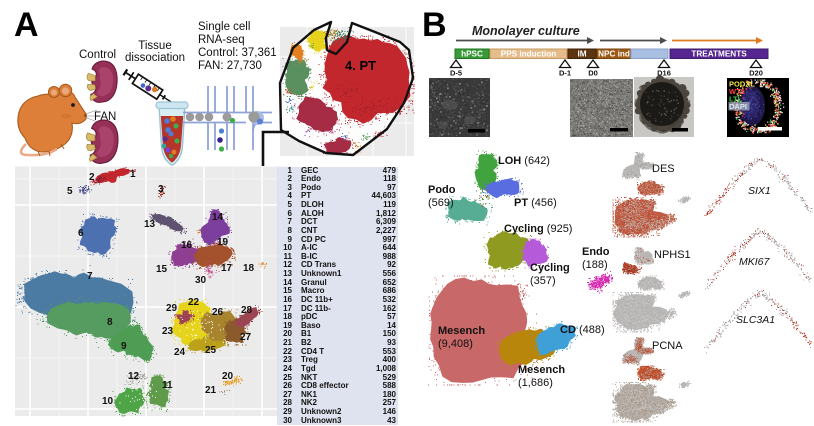 Image resolution: width=814 pixels, height=426 pixels. Describe the element at coordinates (756, 73) in the screenshot. I see `svg-text: D20` at that location.